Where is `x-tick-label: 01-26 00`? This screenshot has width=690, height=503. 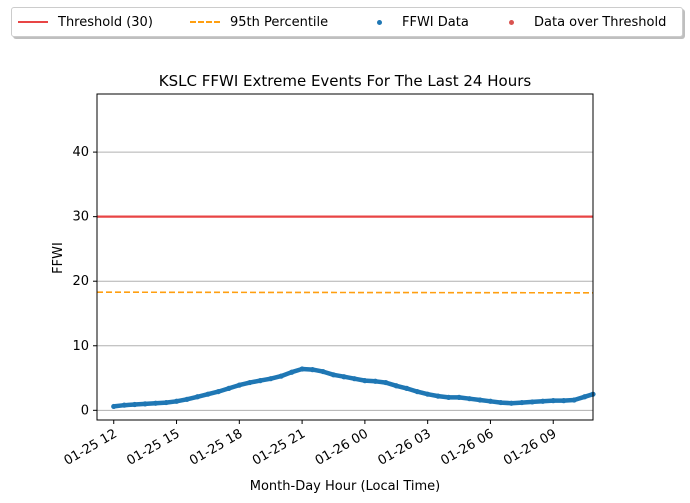
x-tick-label: 01-26 00 is located at coordinates (342, 447).